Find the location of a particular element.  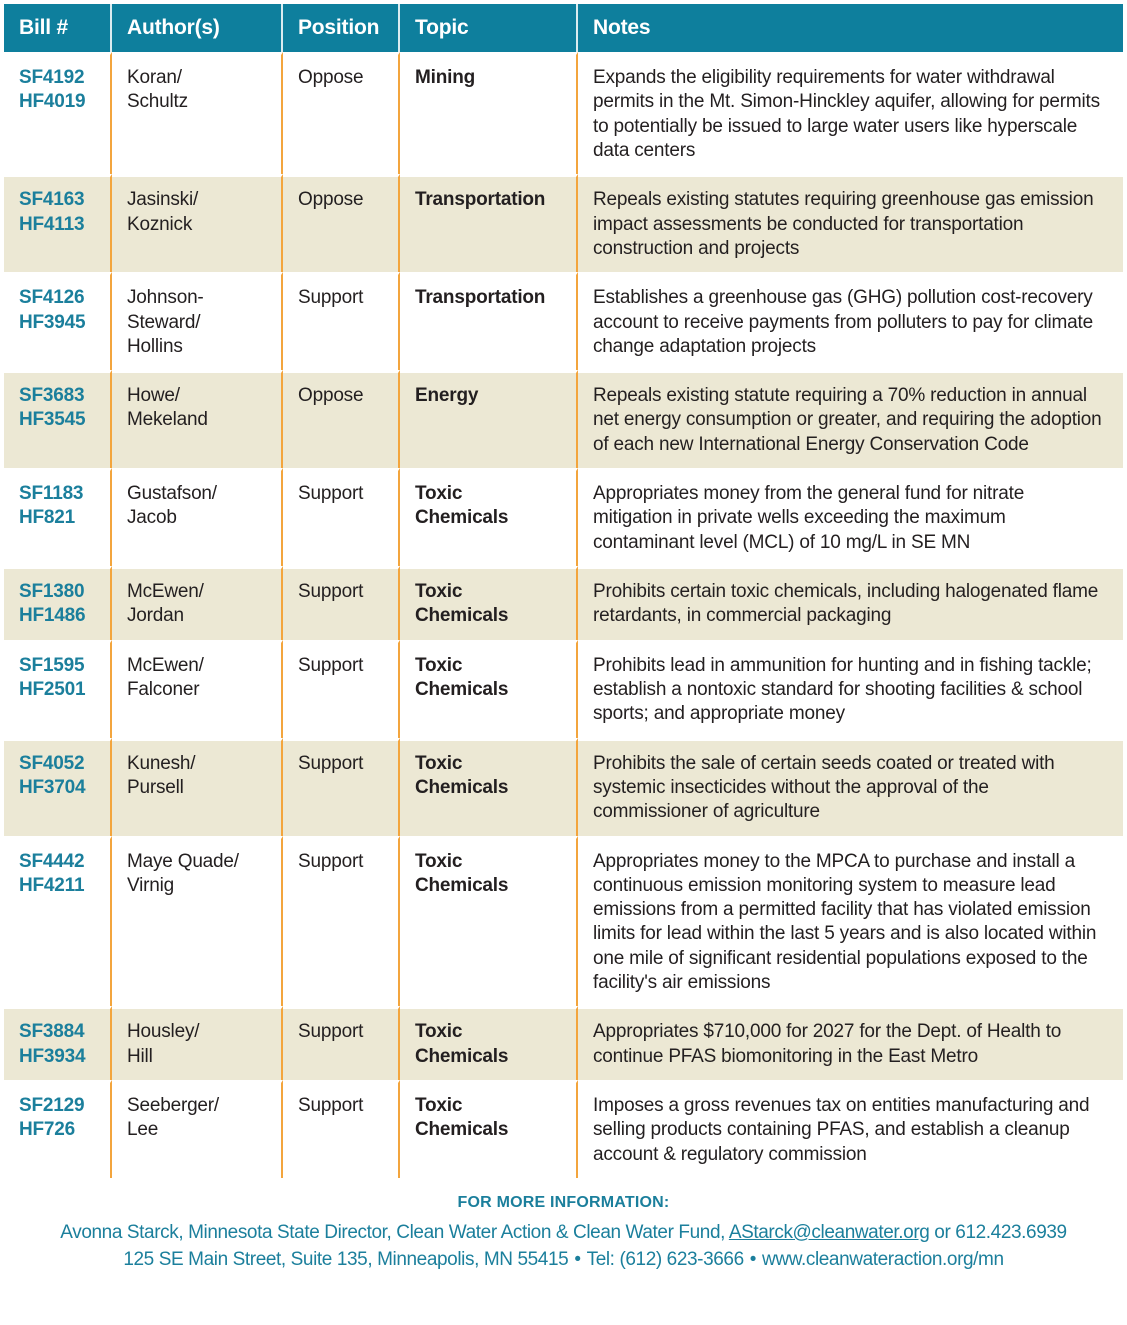

bill-cell: SF3683 HF3545 is located at coordinates (58, 419).